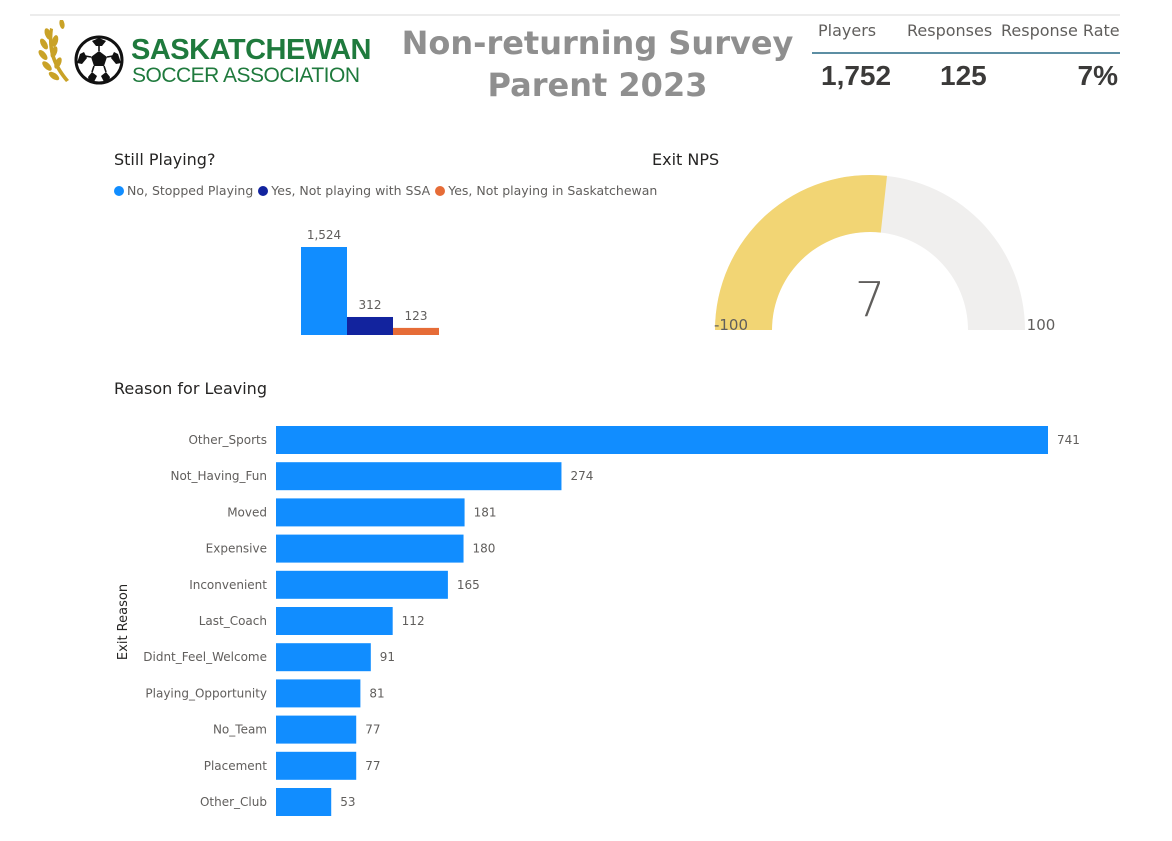 The image size is (1172, 841). I want to click on kpi-divider, so click(966, 53).